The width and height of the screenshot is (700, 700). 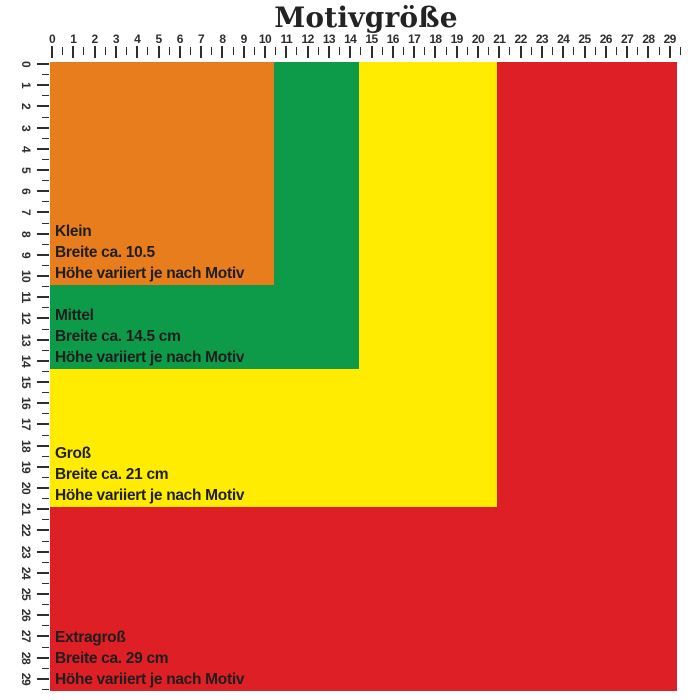 What do you see at coordinates (162, 173) in the screenshot?
I see `size-rect-klein` at bounding box center [162, 173].